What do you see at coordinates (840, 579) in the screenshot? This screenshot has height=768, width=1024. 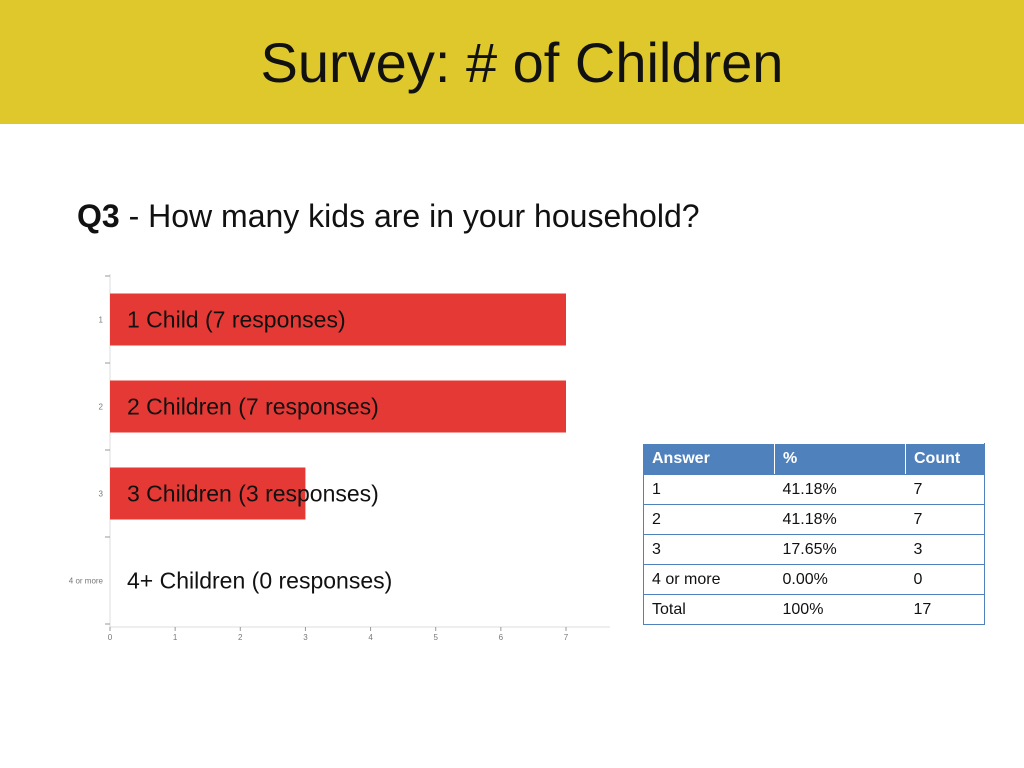 I see `table-cell-percent: 0.00%` at bounding box center [840, 579].